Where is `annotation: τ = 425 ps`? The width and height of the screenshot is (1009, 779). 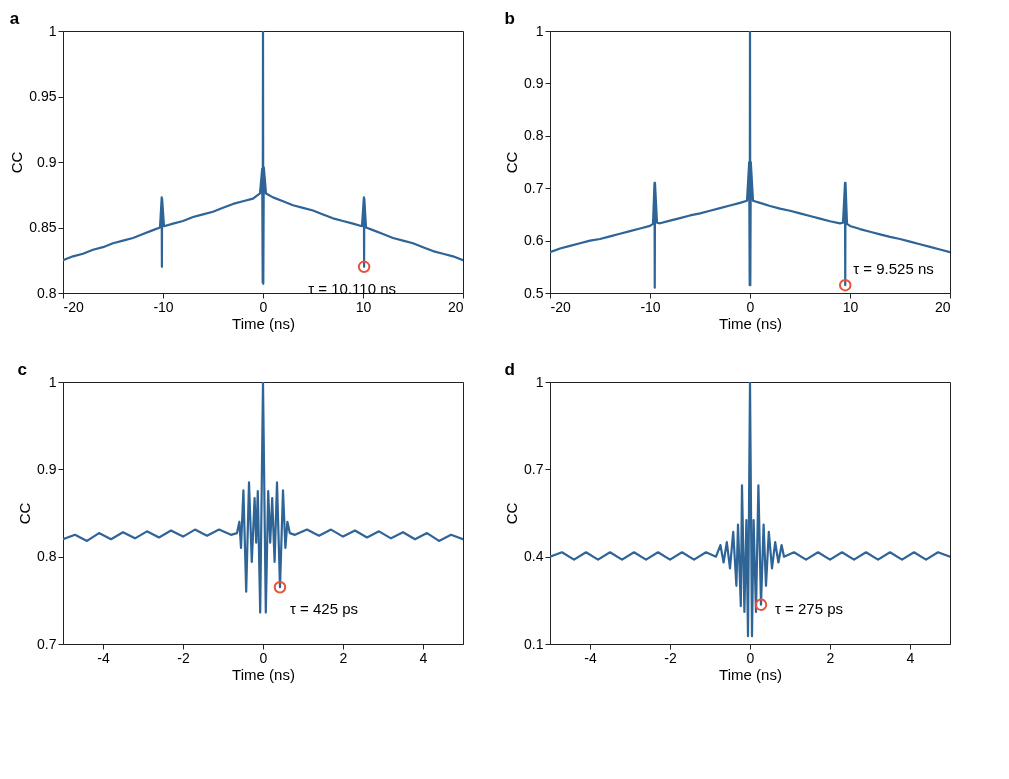
annotation: τ = 425 ps is located at coordinates (324, 609).